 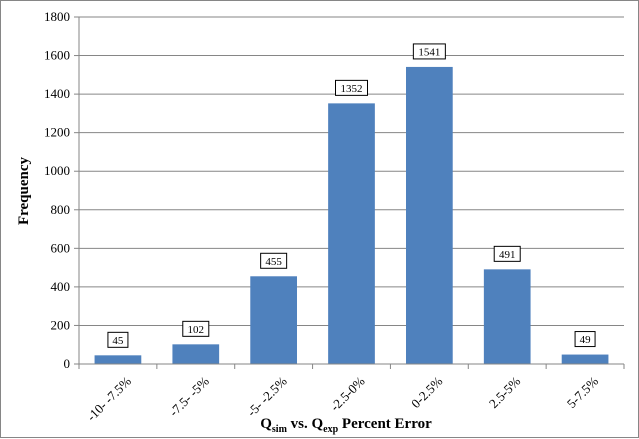 I want to click on x-tick-label: -2.5-0%, so click(x=347, y=393).